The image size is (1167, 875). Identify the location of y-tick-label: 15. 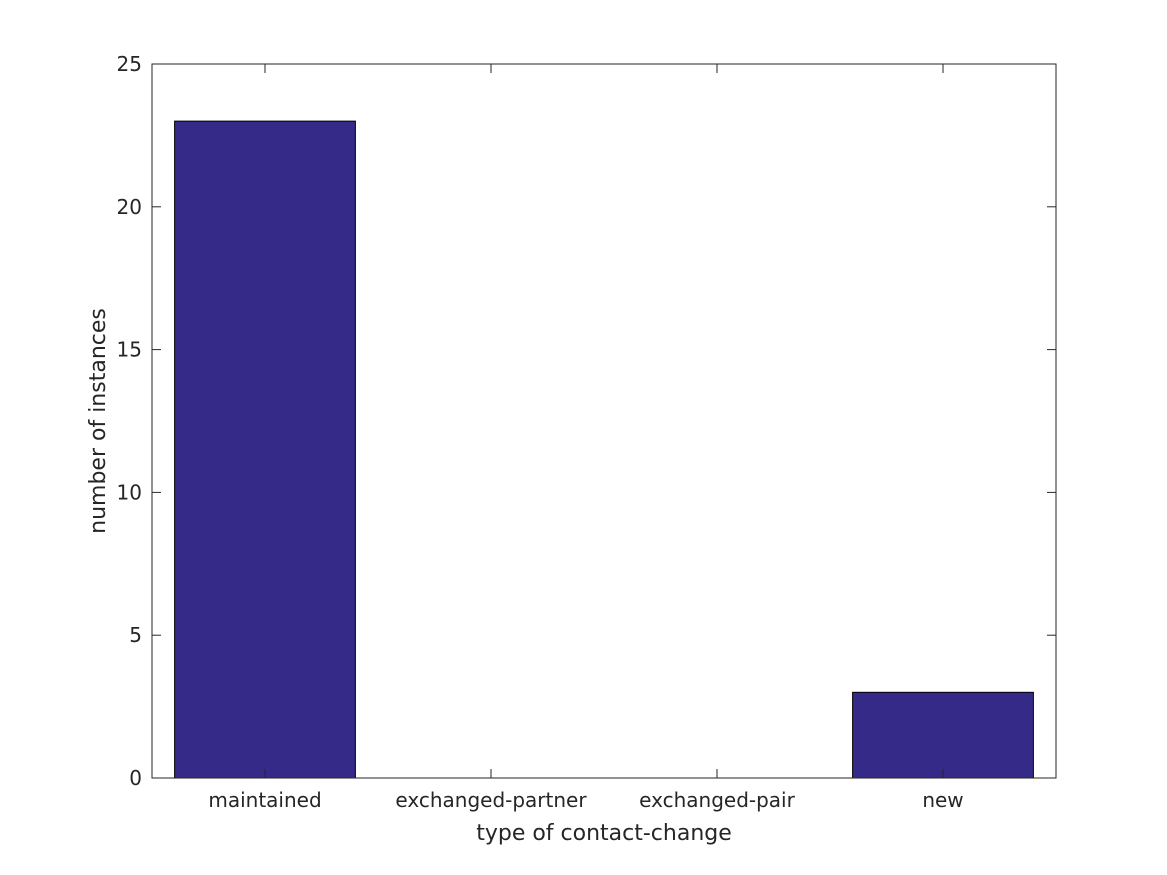
(129, 350).